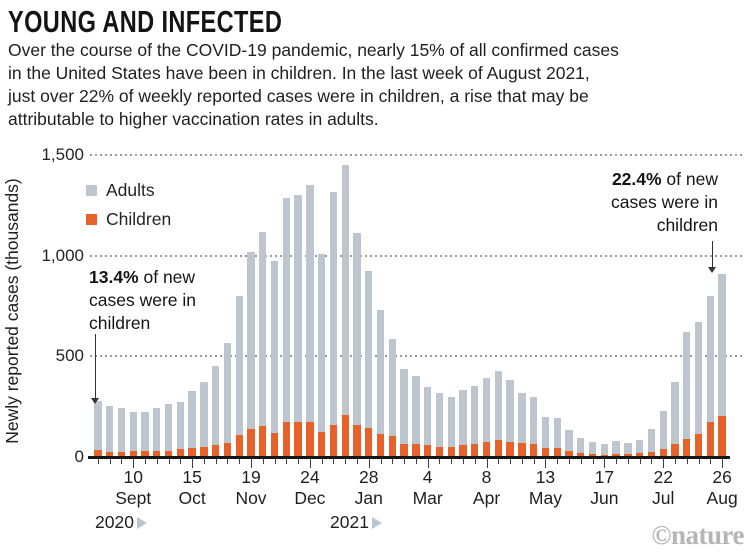  Describe the element at coordinates (114, 522) in the screenshot. I see `year-label: 2020` at that location.